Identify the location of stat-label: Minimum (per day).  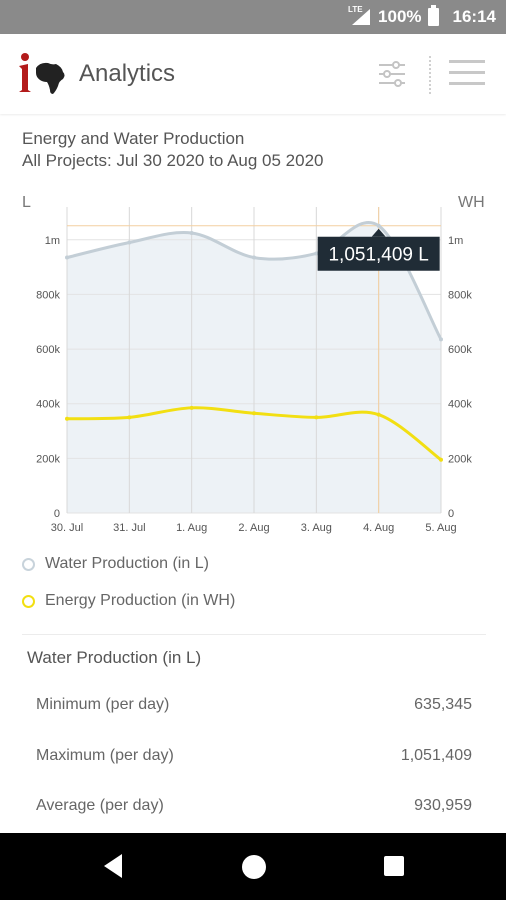
(103, 704).